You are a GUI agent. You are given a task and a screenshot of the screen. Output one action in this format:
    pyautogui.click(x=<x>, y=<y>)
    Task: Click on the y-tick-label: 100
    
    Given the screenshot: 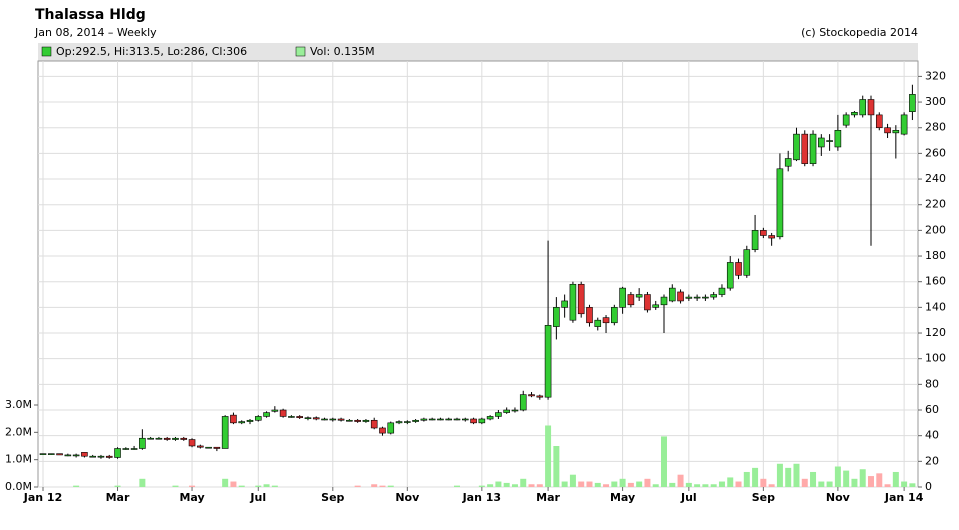 What is the action you would take?
    pyautogui.click(x=935, y=358)
    